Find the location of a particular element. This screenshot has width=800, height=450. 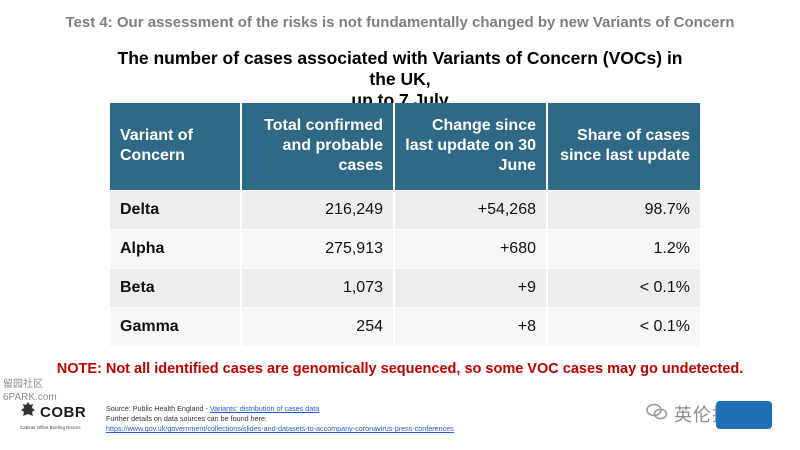

left-watermark: 留园社区 6PARK.com is located at coordinates (30, 391).